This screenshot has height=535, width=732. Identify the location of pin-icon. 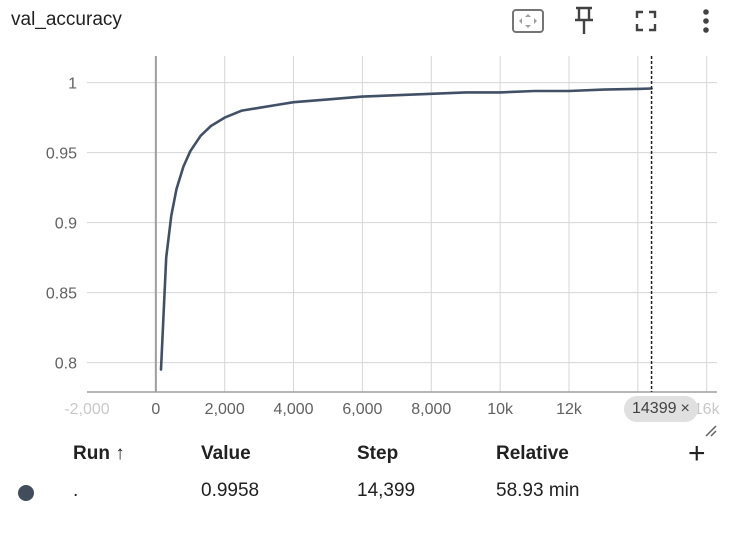
(584, 21).